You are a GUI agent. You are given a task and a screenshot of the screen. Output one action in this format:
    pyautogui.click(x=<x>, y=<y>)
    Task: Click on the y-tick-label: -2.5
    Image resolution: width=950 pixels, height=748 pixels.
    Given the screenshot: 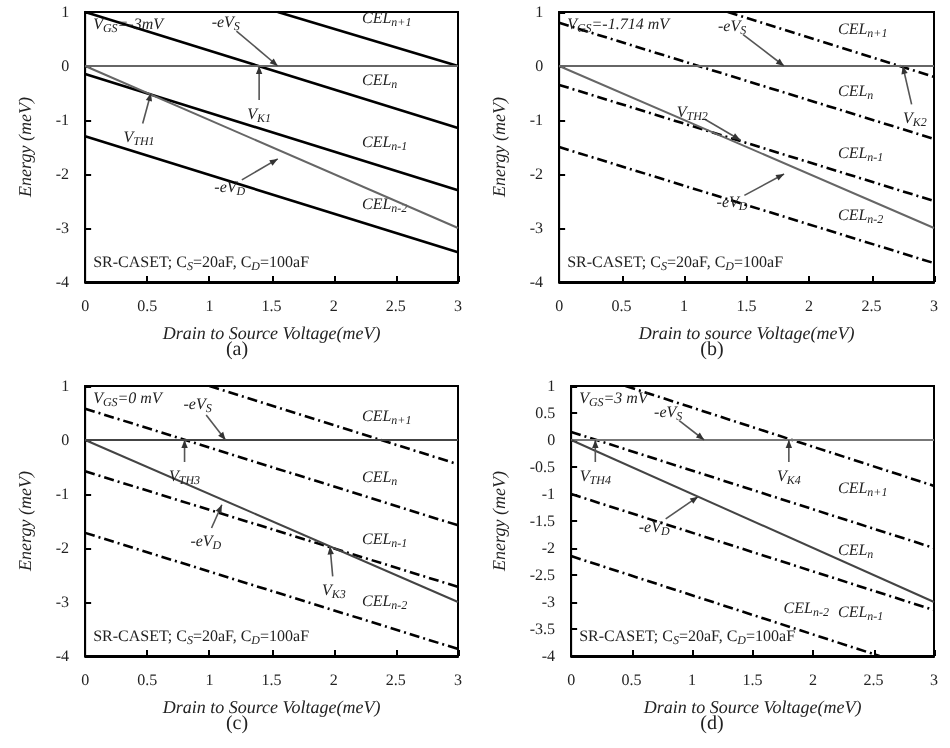 What is the action you would take?
    pyautogui.click(x=542, y=575)
    